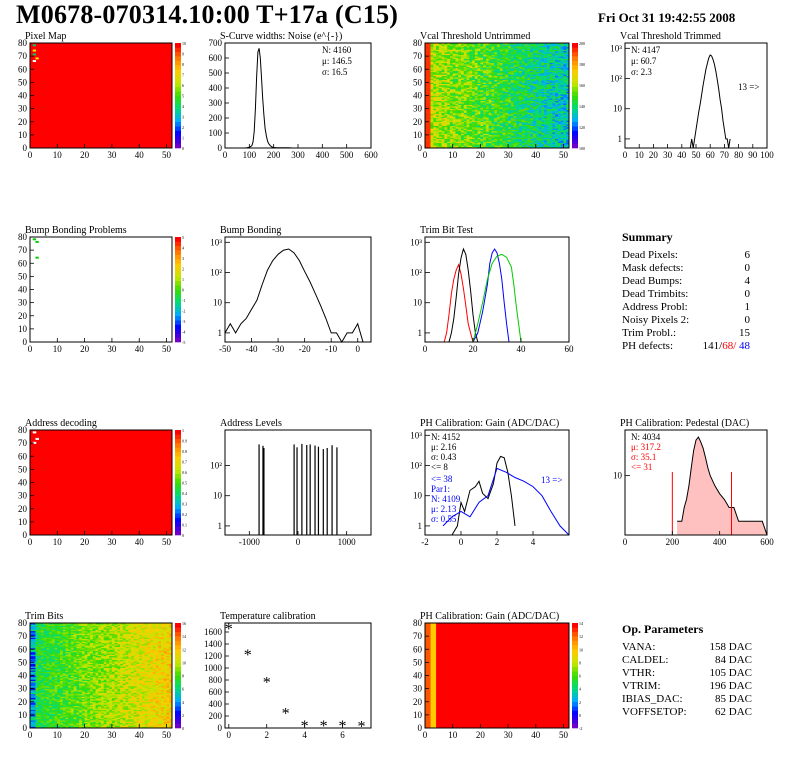 The image size is (796, 772). I want to click on y-tick-label: 40, so click(23, 96).